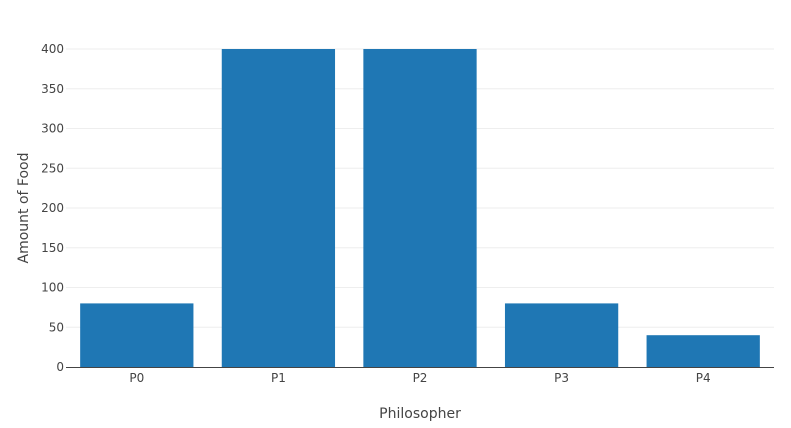 Image resolution: width=791 pixels, height=428 pixels. Describe the element at coordinates (60, 367) in the screenshot. I see `y-tick-label: 0` at that location.